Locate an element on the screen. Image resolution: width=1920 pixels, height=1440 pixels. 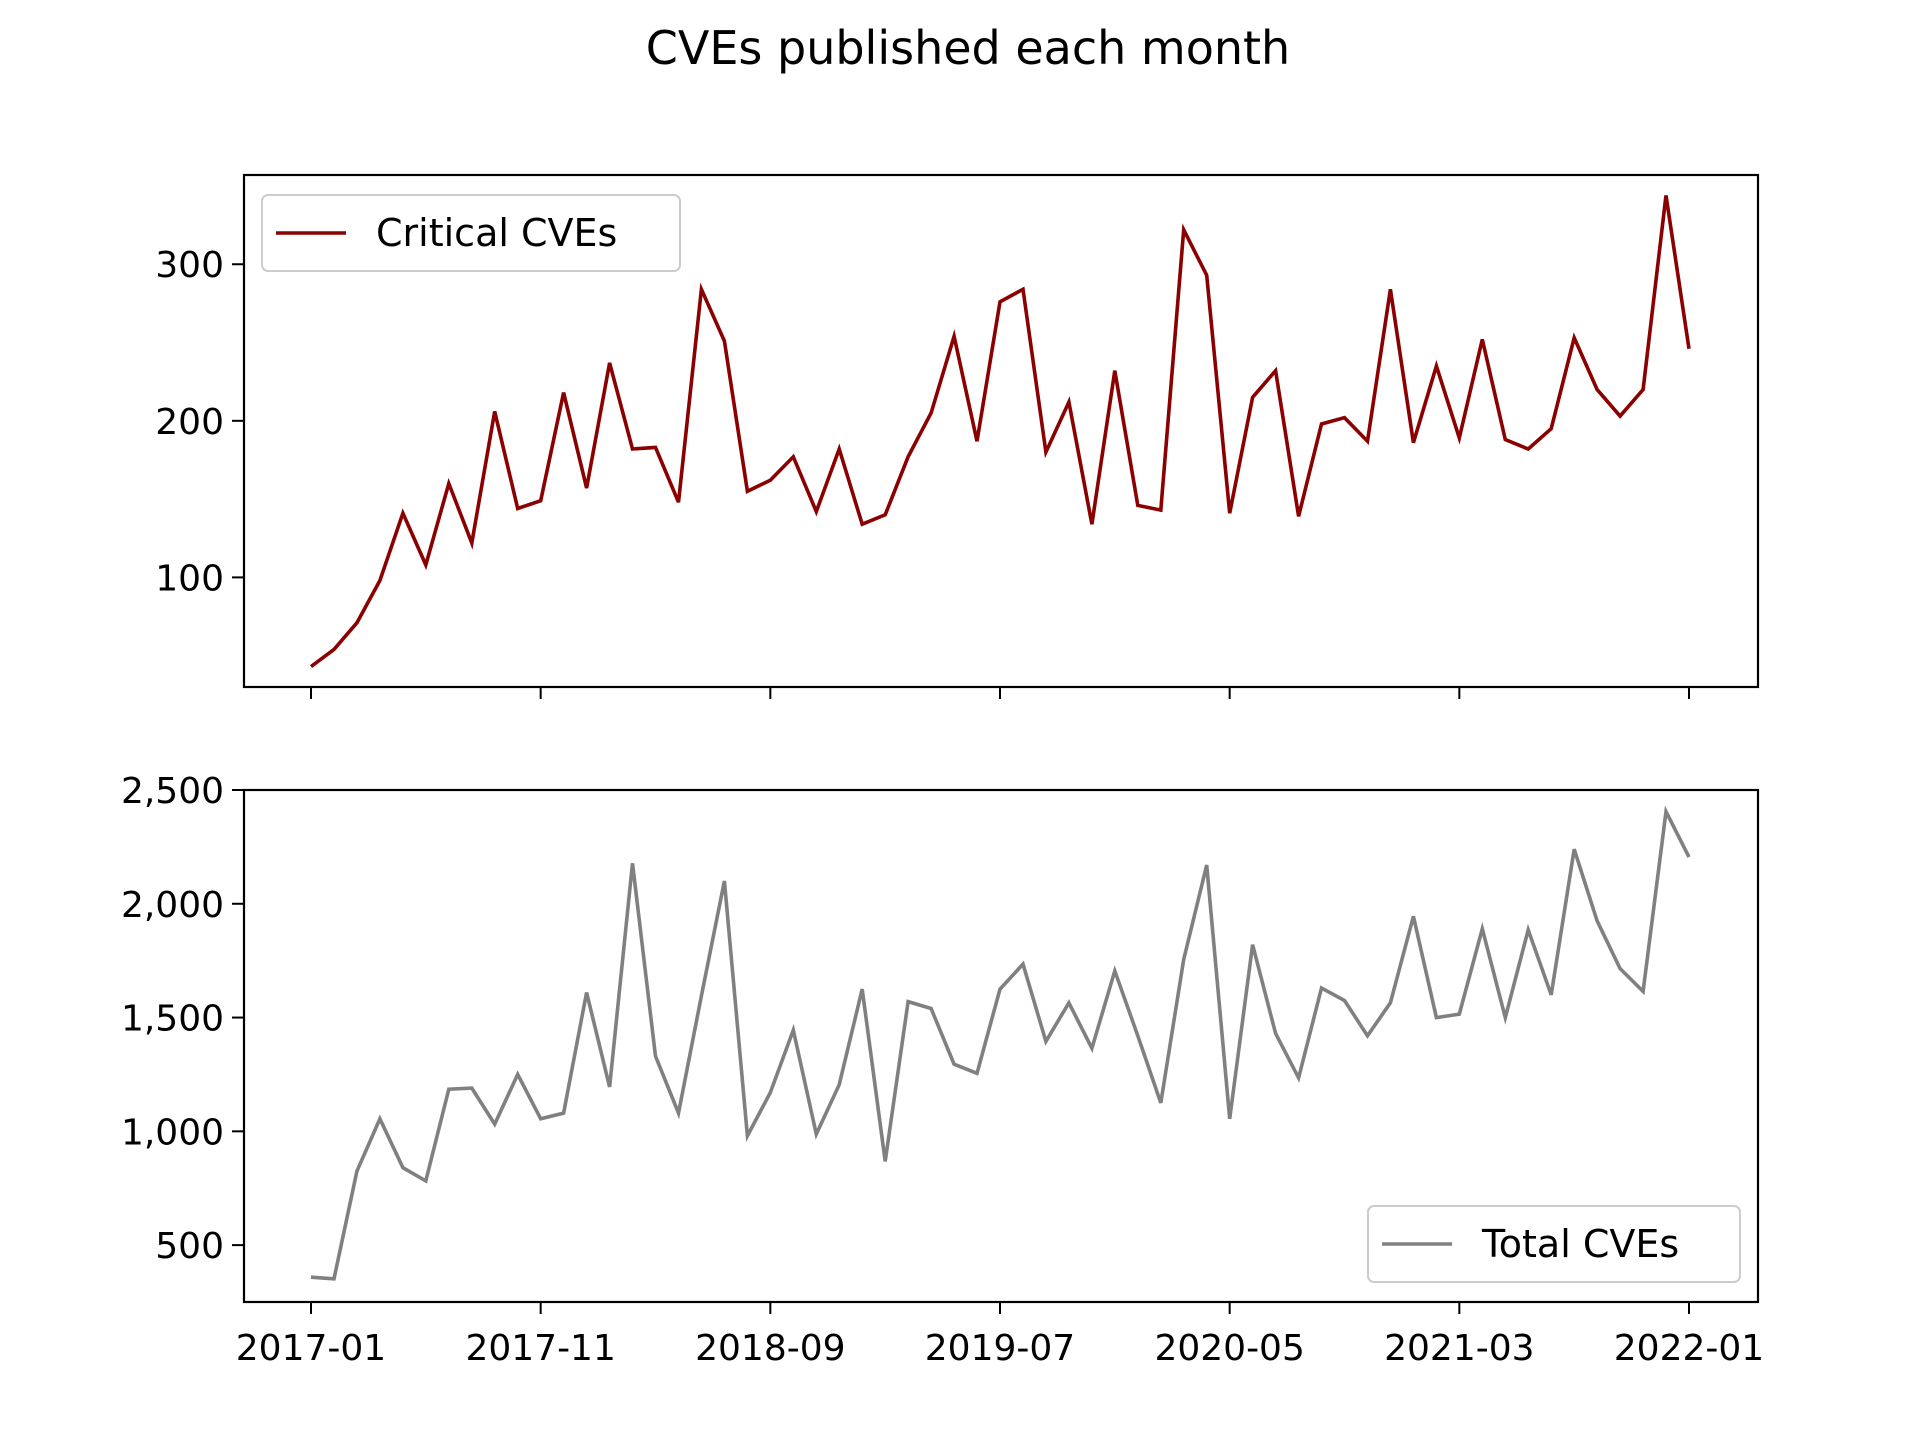
x-tick-label: 2021-03 is located at coordinates (1459, 1348).